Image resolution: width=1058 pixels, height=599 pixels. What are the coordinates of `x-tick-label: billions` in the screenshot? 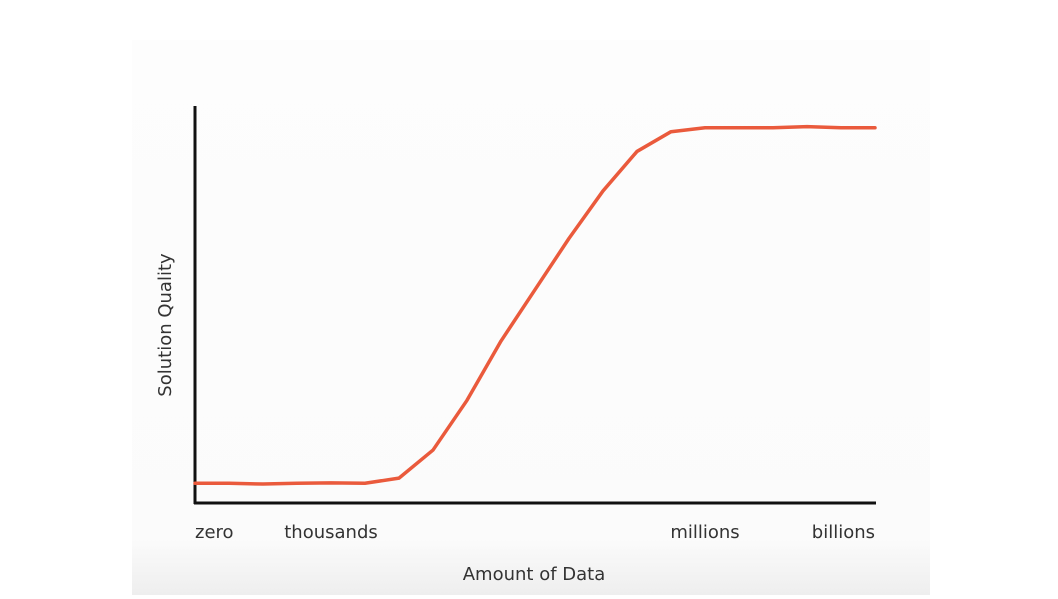 It's located at (843, 532).